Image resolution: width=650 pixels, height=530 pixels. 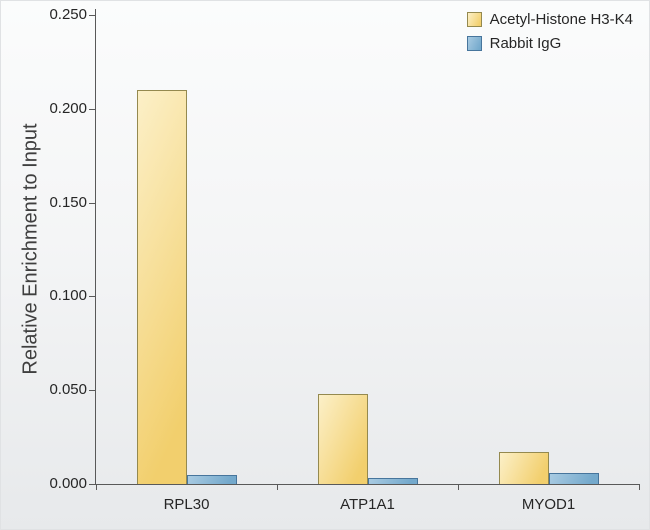 I want to click on legend-label: Rabbit IgG, so click(x=525, y=43).